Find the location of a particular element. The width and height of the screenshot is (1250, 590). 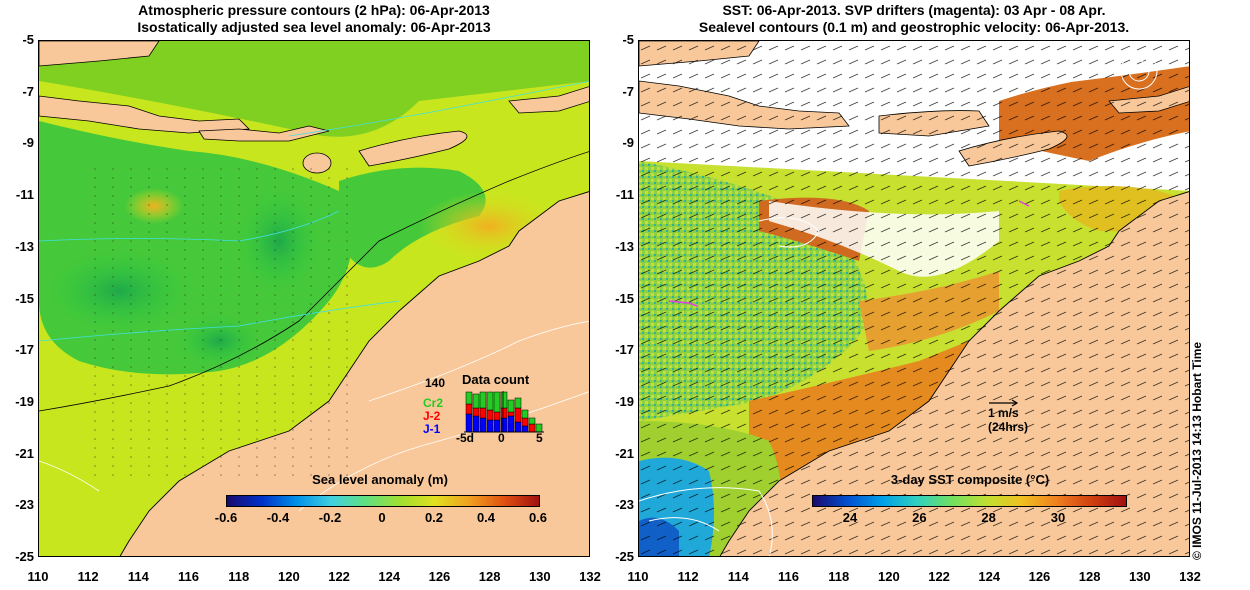

left-lon-tick-label: 124 is located at coordinates (389, 576).